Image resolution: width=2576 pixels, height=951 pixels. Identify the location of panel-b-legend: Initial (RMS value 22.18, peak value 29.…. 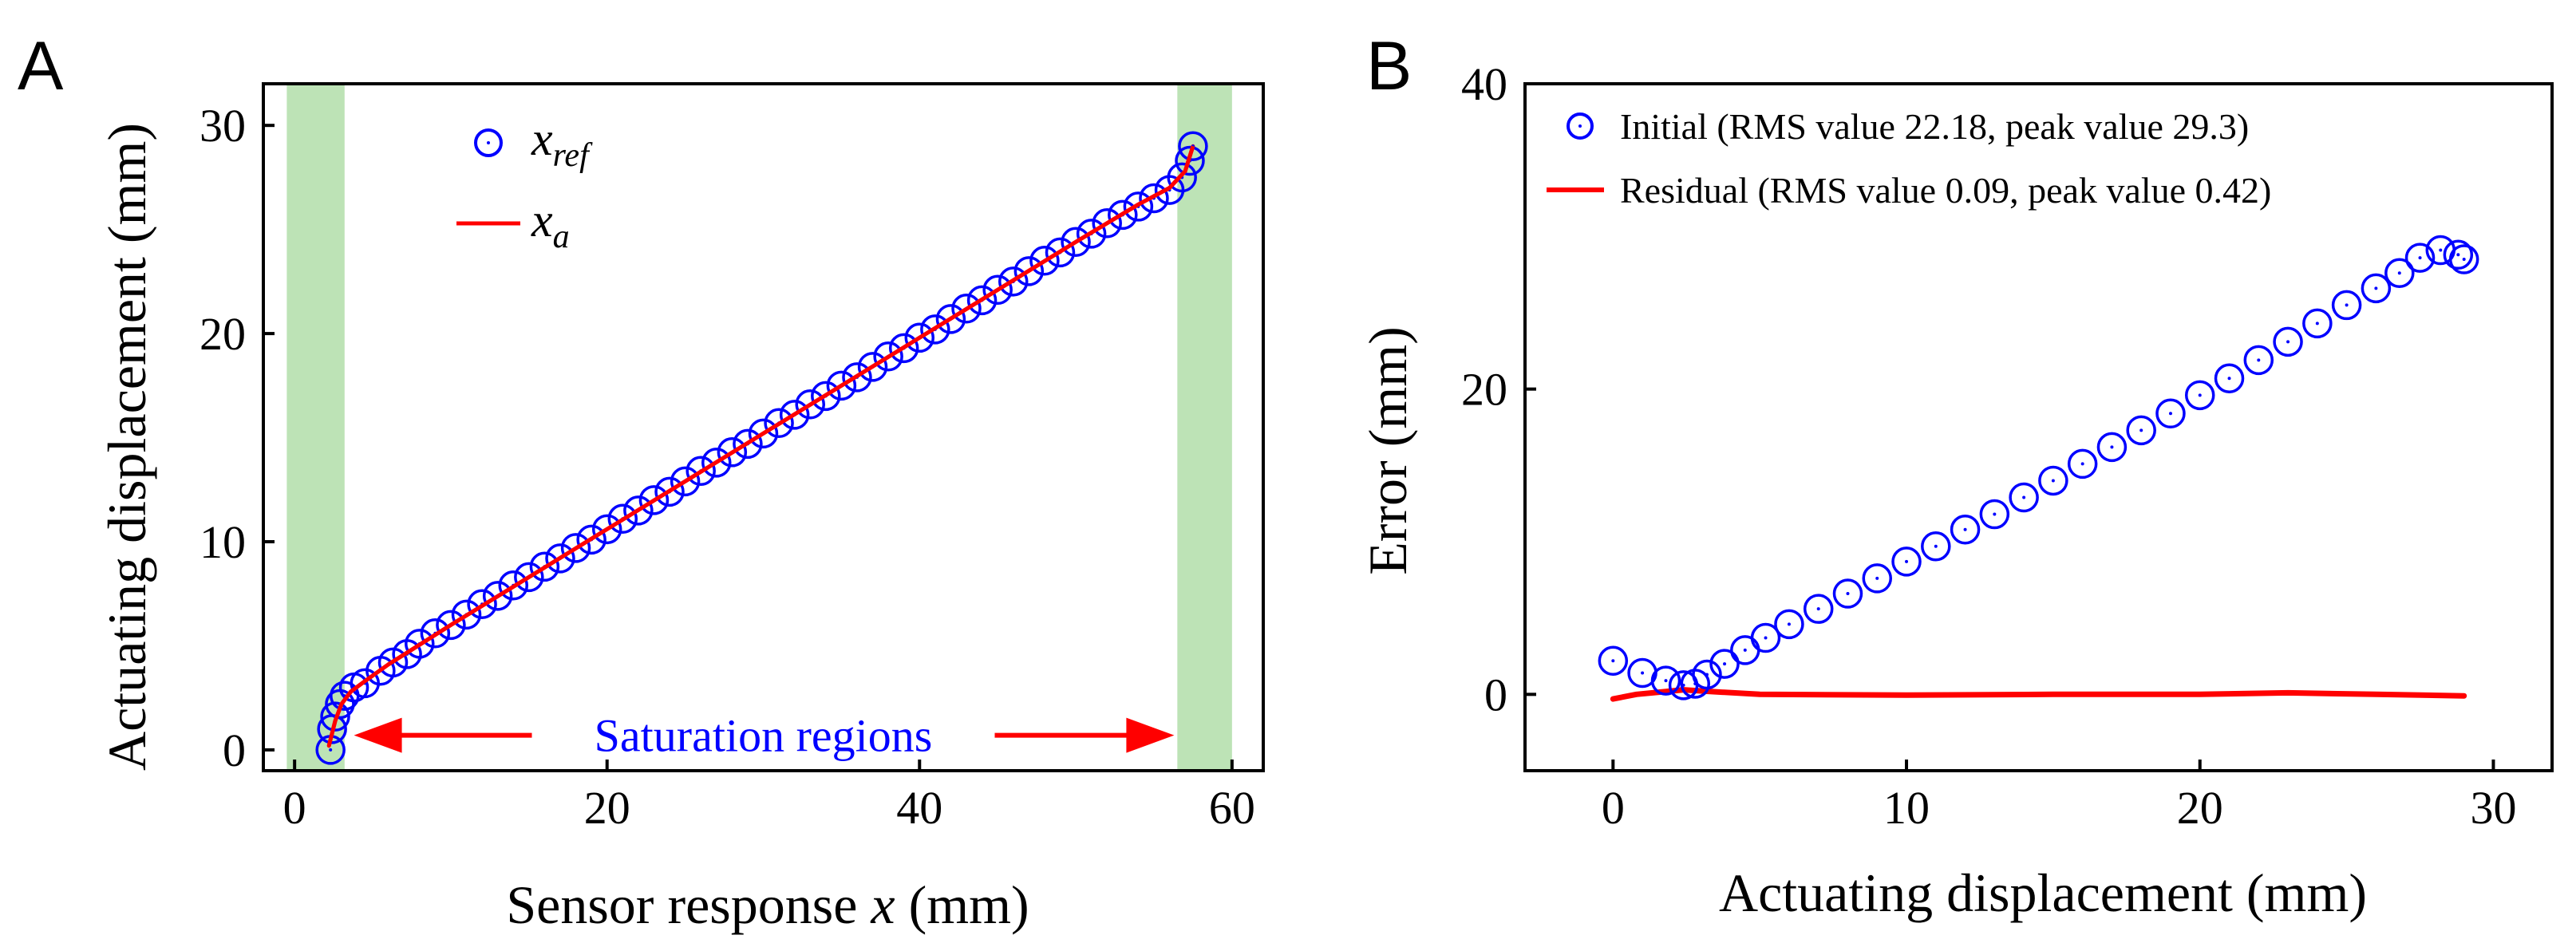
(1909, 158).